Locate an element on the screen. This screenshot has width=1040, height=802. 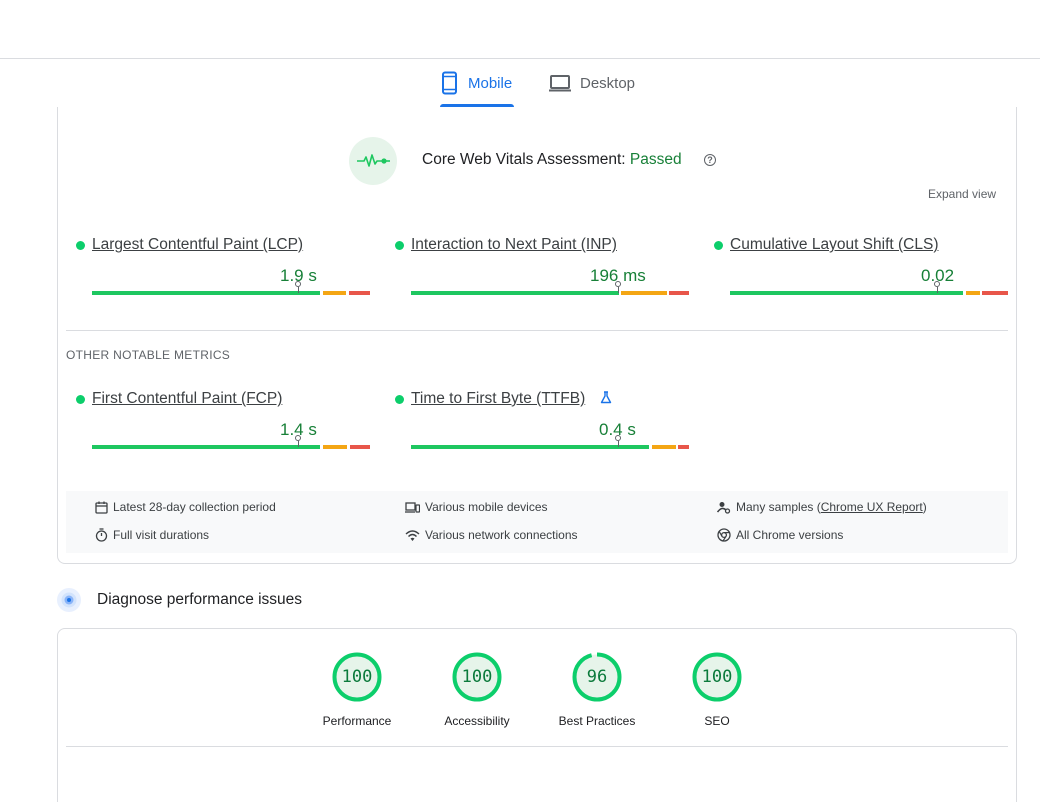
other-metrics-heading: OTHER NOTABLE METRICS is located at coordinates (148, 355).